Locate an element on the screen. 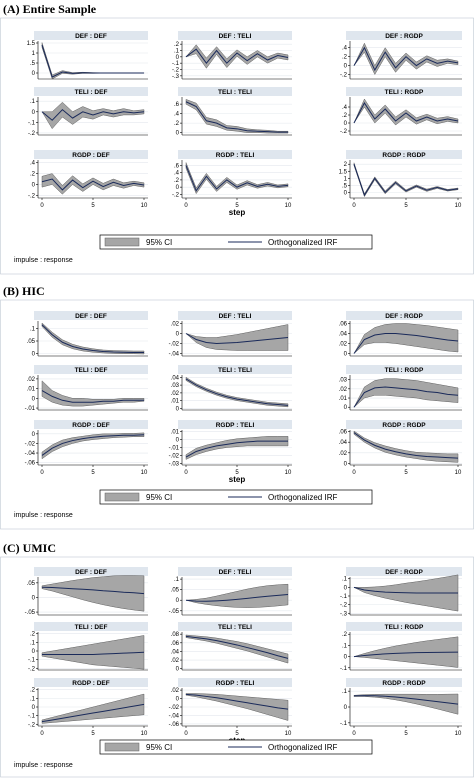 The image size is (474, 779). y-tick-label: 1.5 is located at coordinates (343, 172).